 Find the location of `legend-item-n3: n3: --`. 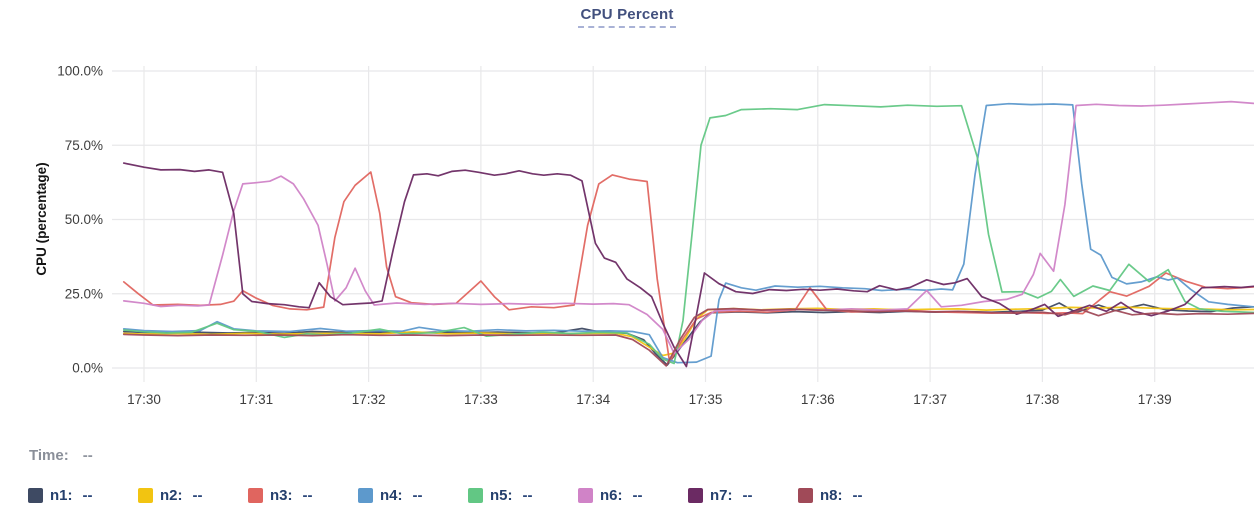

legend-item-n3: n3: -- is located at coordinates (303, 495).